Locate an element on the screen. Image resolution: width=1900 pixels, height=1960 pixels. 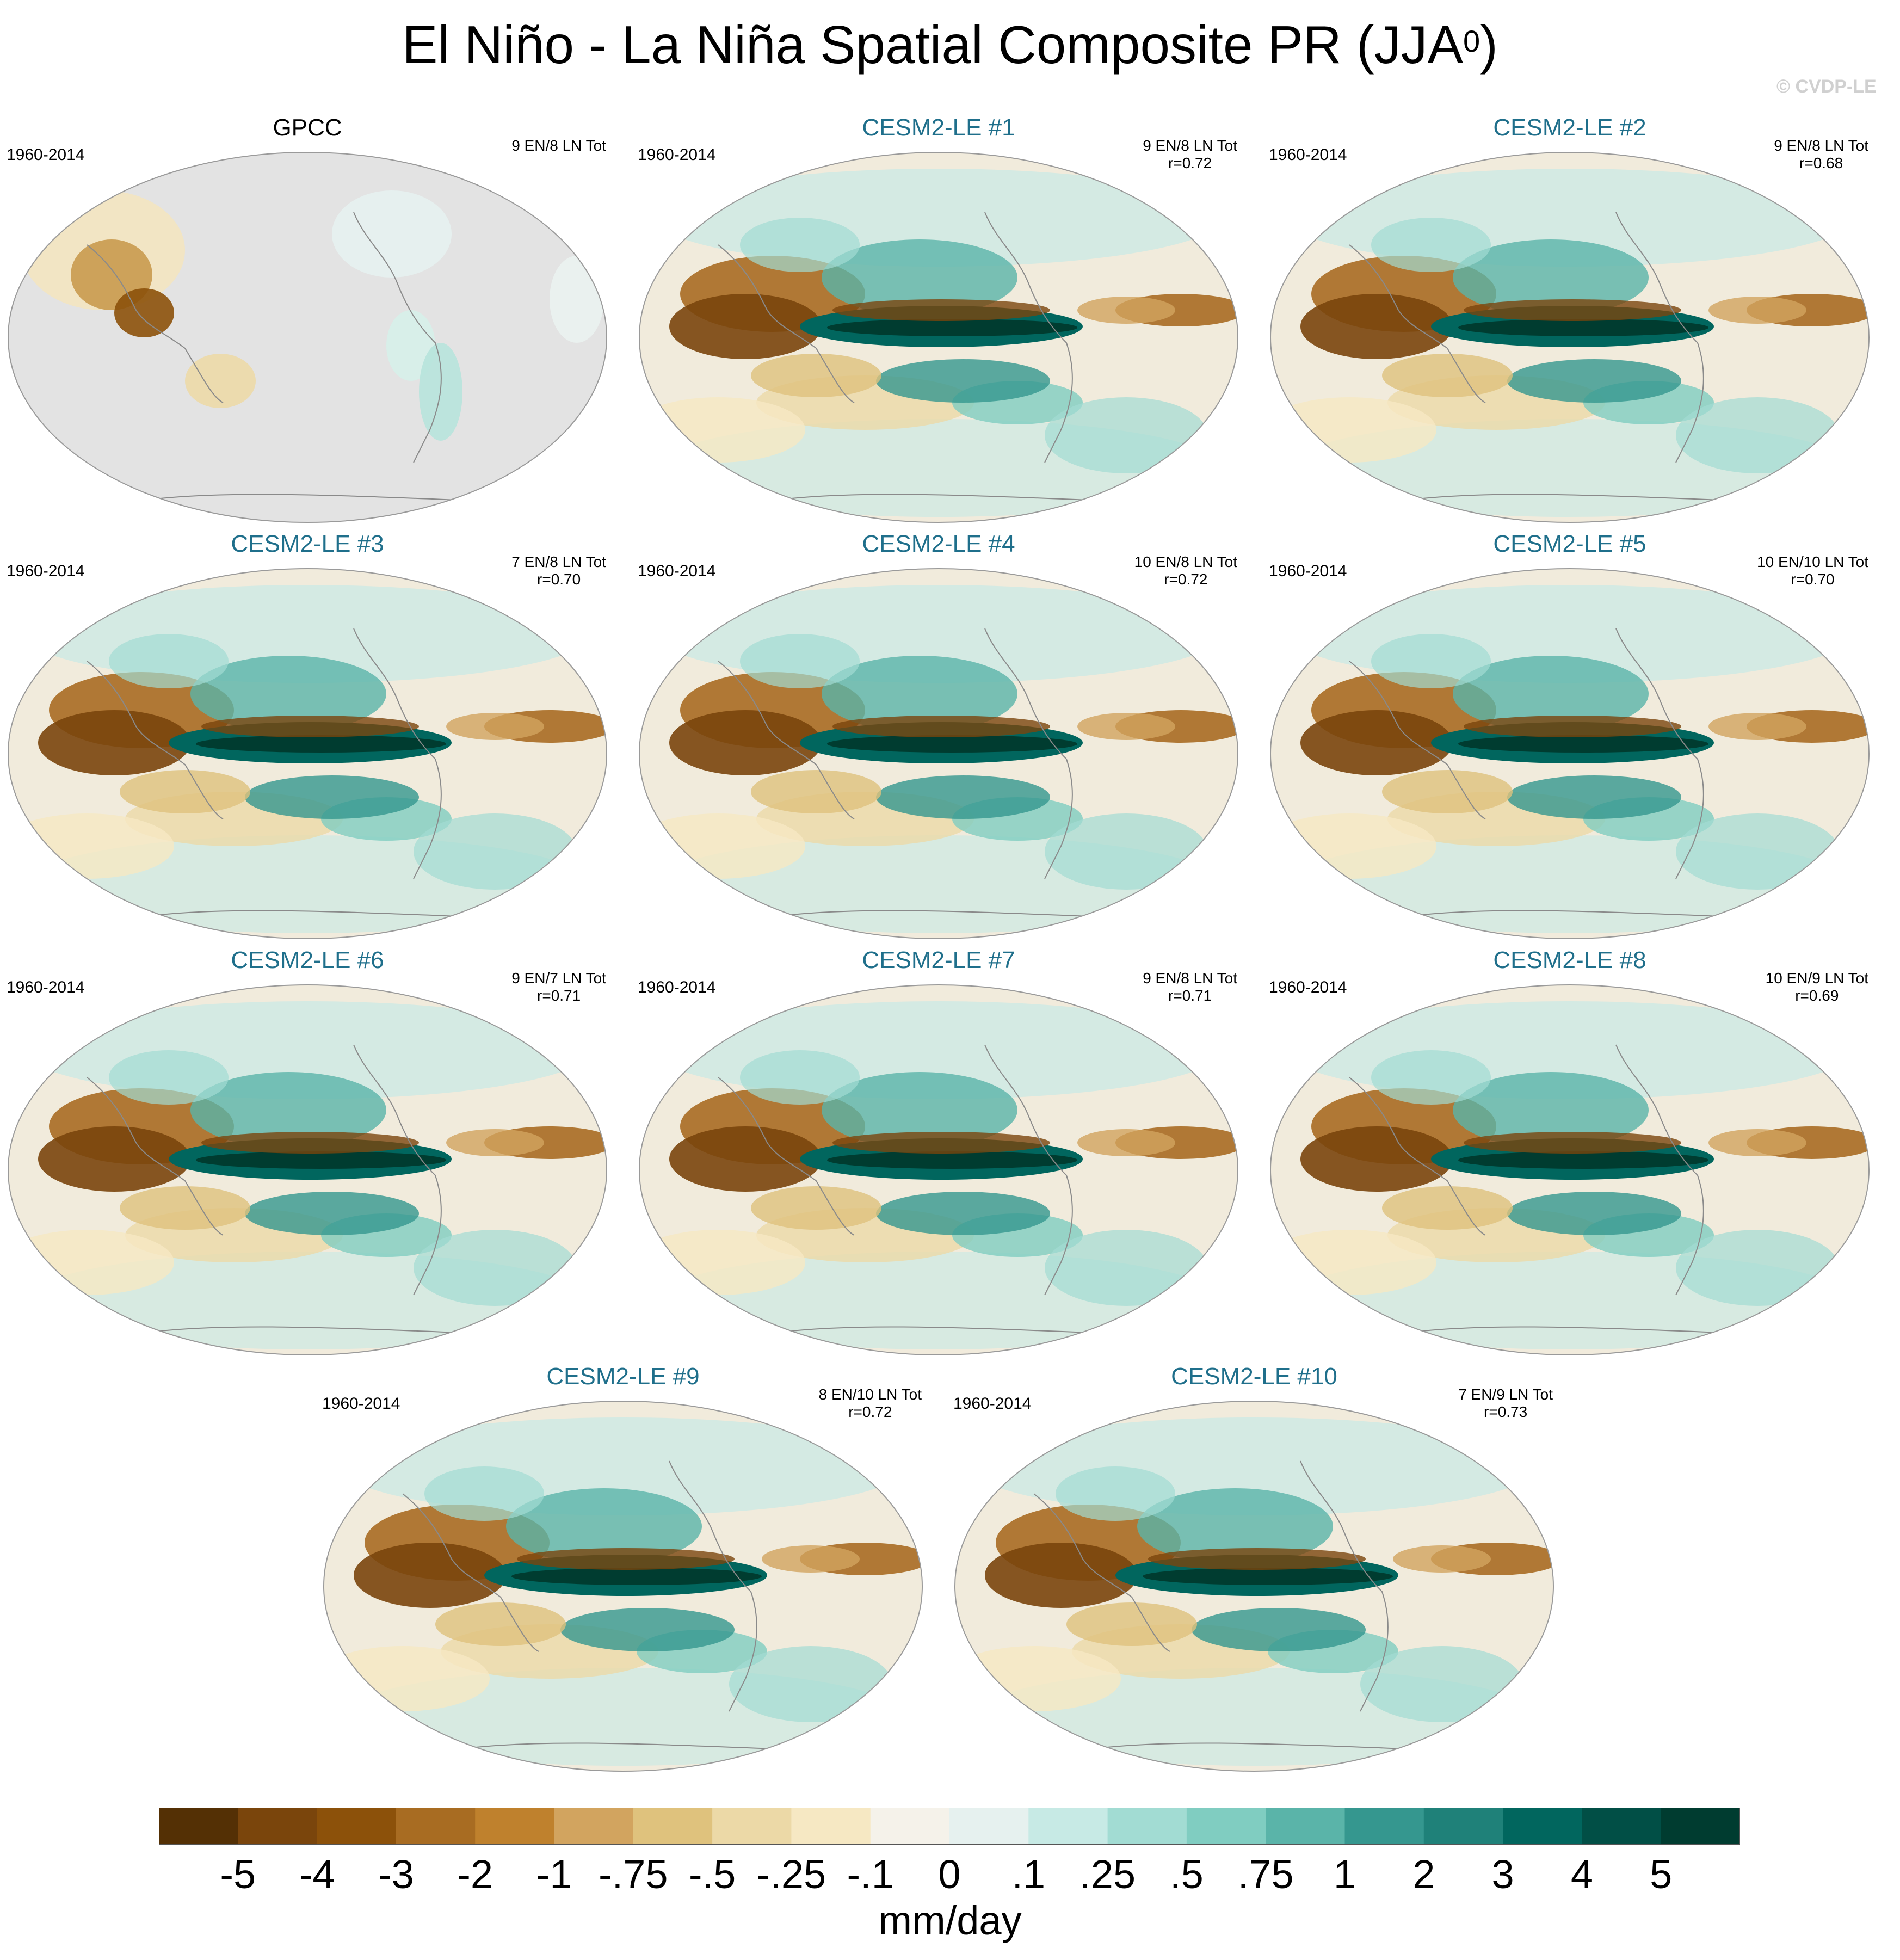
map-panel: GPCC 1960-2014 9 EN/8 LN Tot is located at coordinates (307, 323).